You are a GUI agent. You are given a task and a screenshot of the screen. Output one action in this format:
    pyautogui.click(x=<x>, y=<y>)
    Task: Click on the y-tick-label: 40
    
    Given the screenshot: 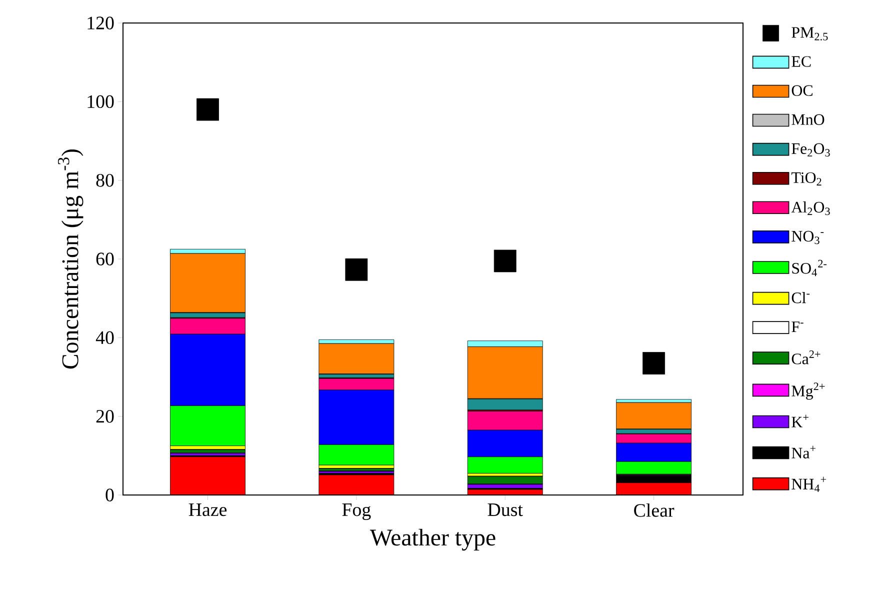 What is the action you would take?
    pyautogui.click(x=105, y=337)
    